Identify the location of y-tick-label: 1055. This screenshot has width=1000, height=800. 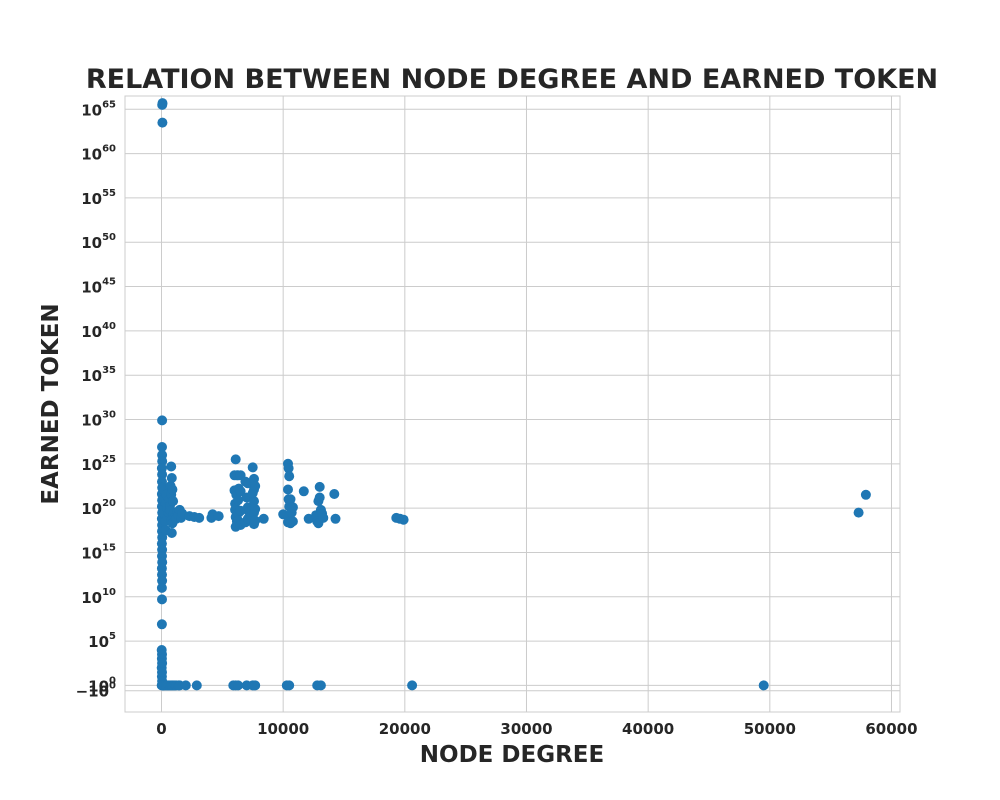
(98, 198).